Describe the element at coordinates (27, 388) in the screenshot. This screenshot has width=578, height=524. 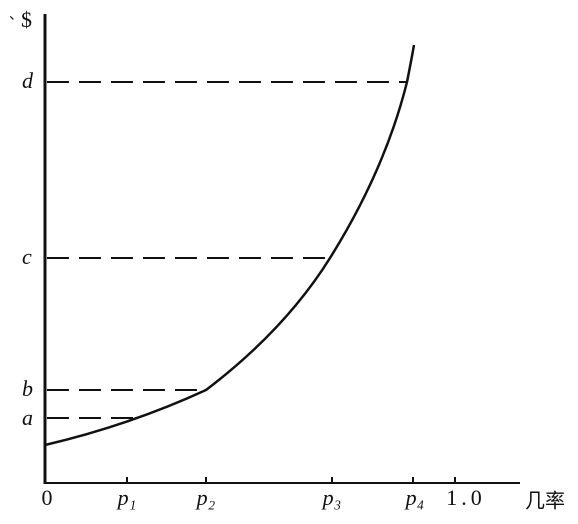
I see `y-tick-label: b` at that location.